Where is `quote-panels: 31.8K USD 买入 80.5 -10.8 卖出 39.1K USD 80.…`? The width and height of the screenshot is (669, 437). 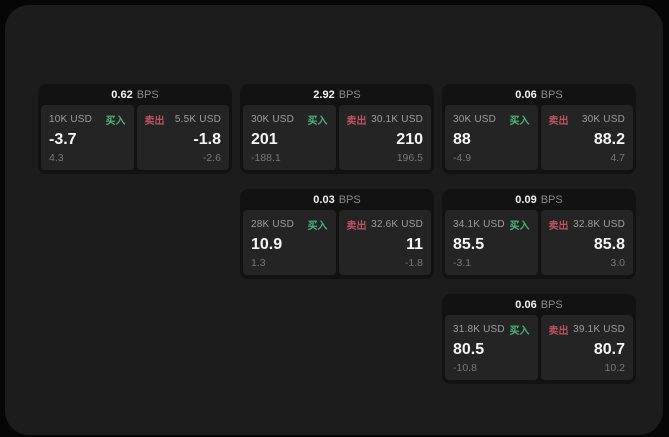 quote-panels: 31.8K USD 买入 80.5 -10.8 卖出 39.1K USD 80.… is located at coordinates (539, 347).